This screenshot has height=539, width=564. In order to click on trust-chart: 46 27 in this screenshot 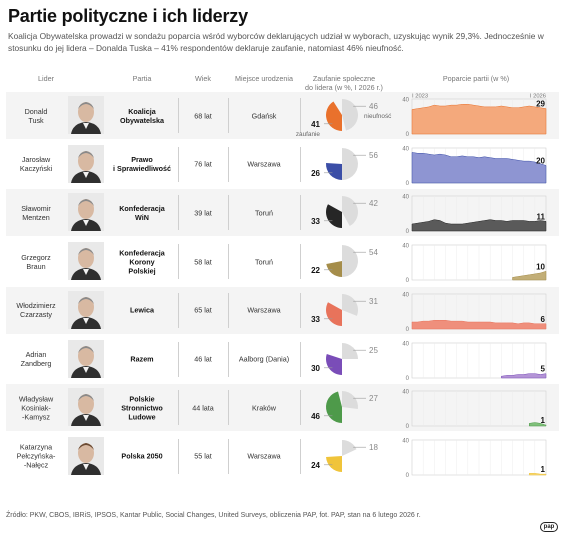, I will do `click(344, 407)`.